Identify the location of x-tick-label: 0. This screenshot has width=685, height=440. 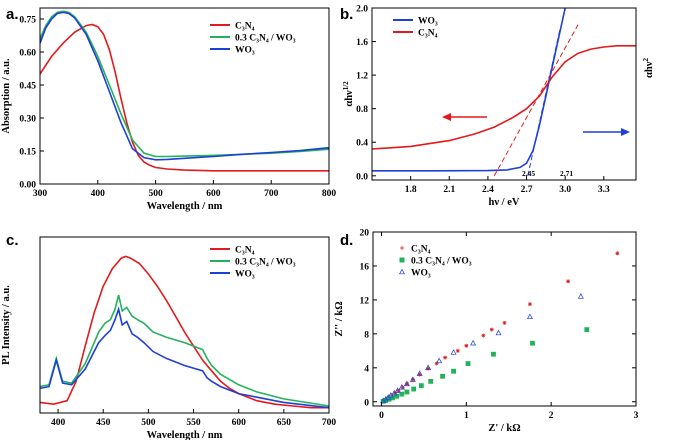
(381, 416).